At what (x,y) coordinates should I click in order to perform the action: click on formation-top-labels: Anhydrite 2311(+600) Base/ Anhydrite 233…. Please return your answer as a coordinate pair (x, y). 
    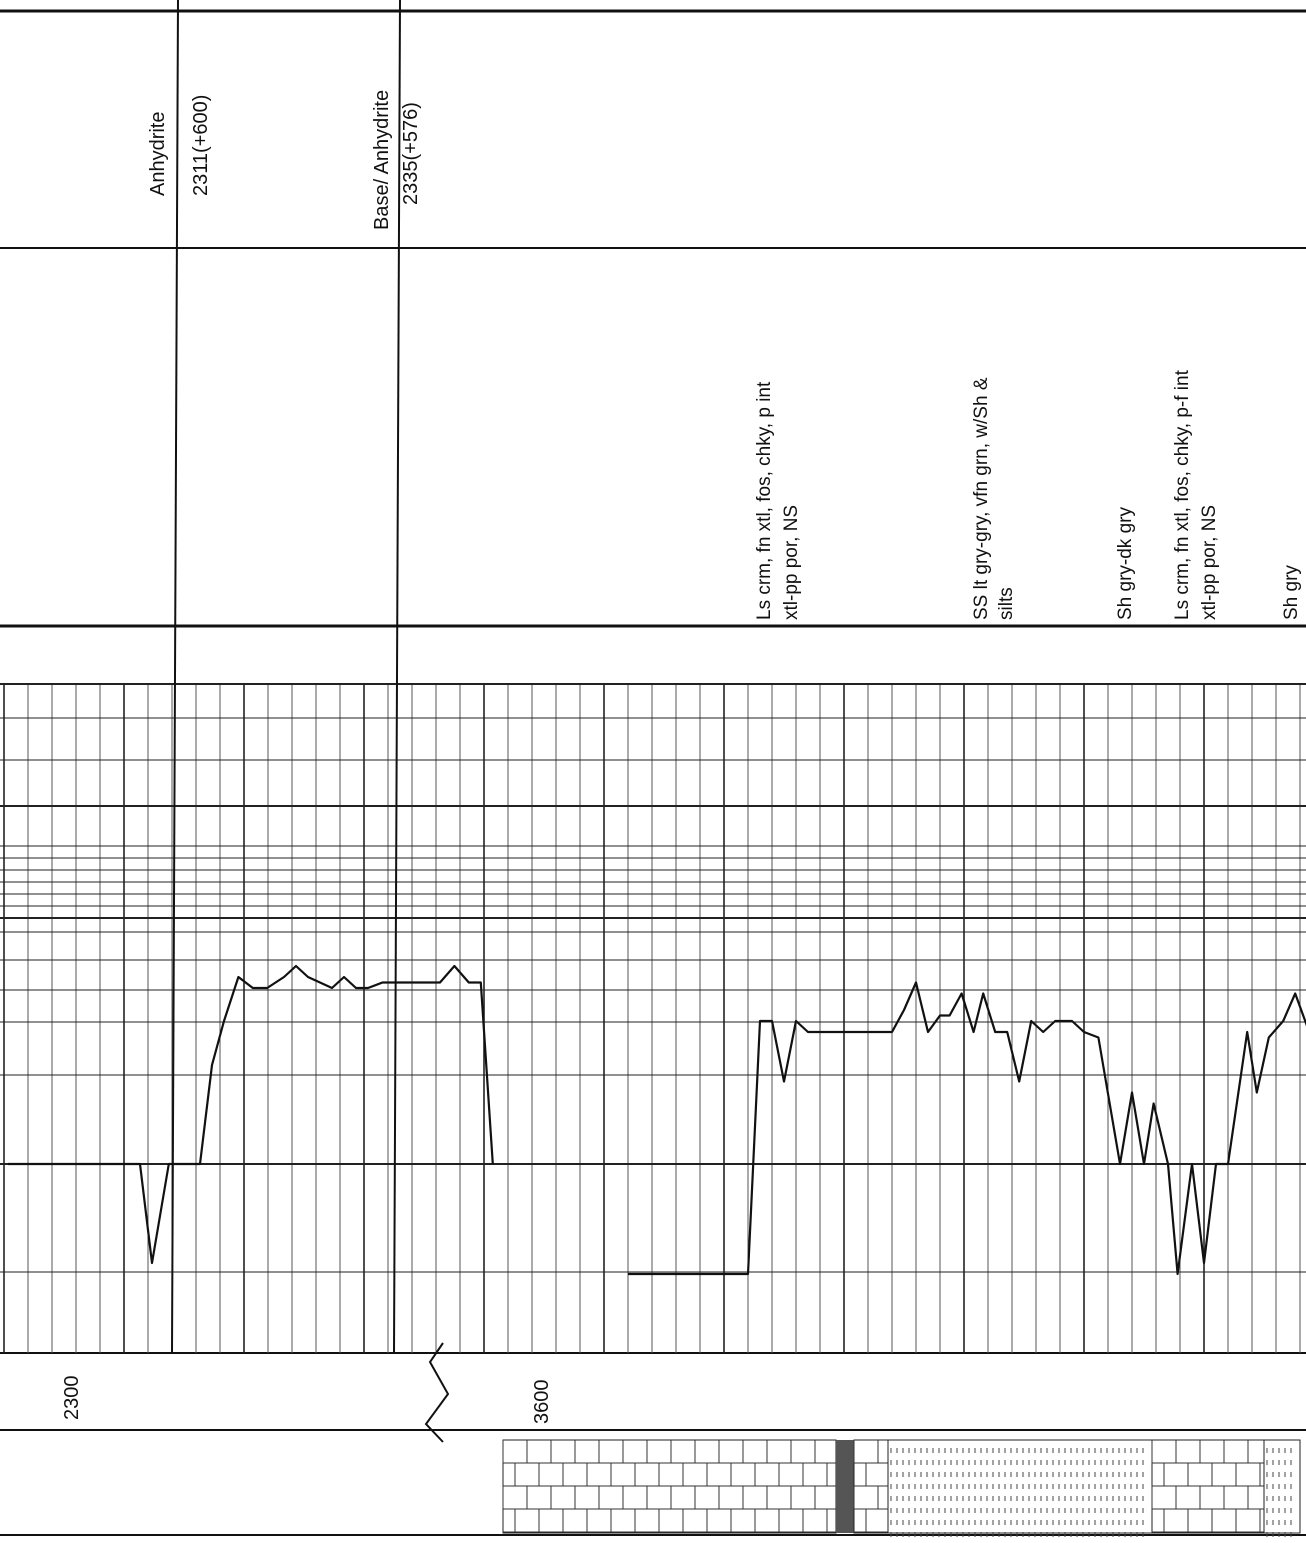
    Looking at the image, I should click on (284, 160).